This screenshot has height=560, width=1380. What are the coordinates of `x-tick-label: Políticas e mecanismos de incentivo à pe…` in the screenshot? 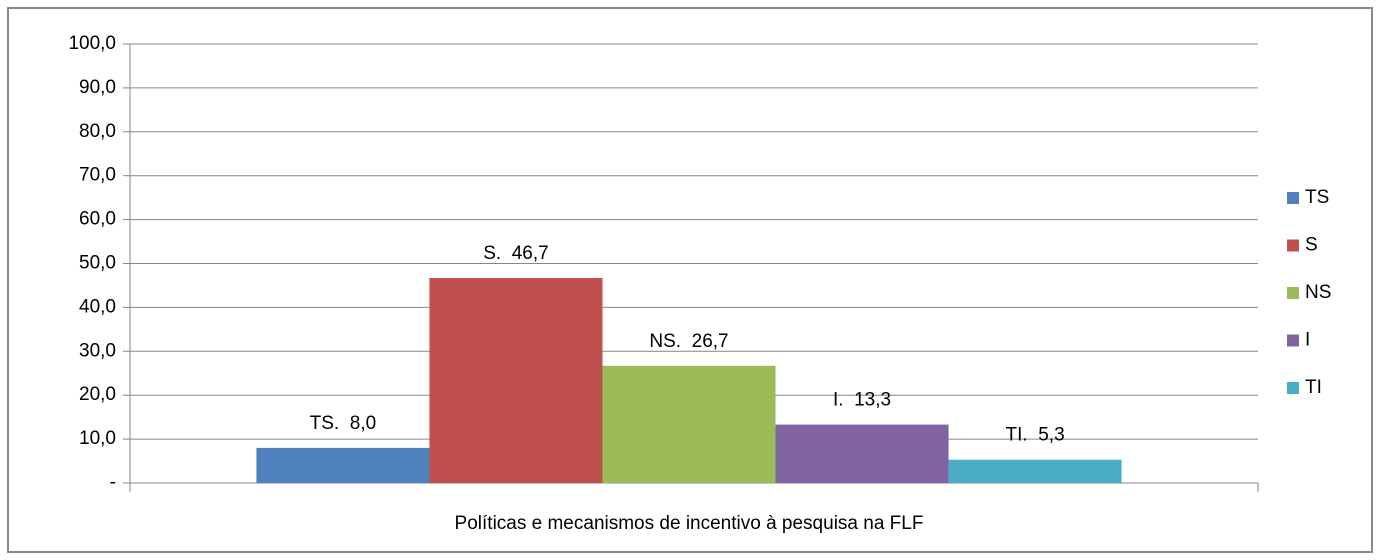 It's located at (689, 523).